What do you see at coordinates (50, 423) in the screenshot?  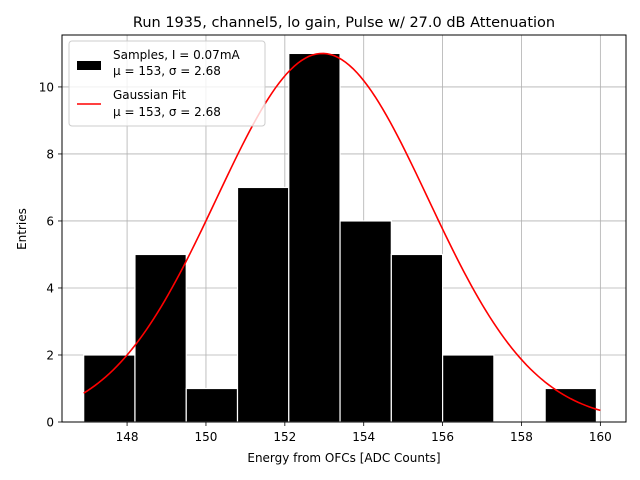 I see `y-tick-label: 0` at bounding box center [50, 423].